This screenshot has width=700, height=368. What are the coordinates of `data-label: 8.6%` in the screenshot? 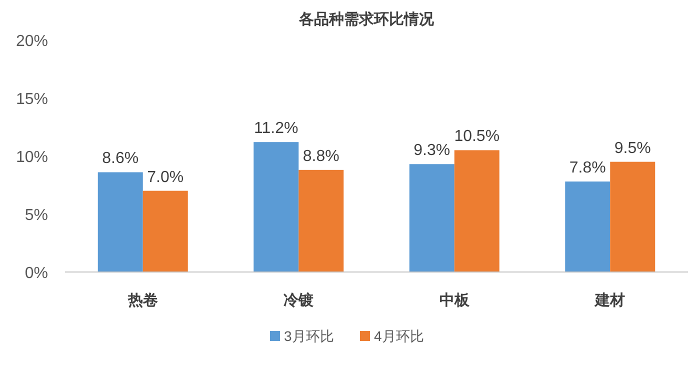 It's located at (120, 159).